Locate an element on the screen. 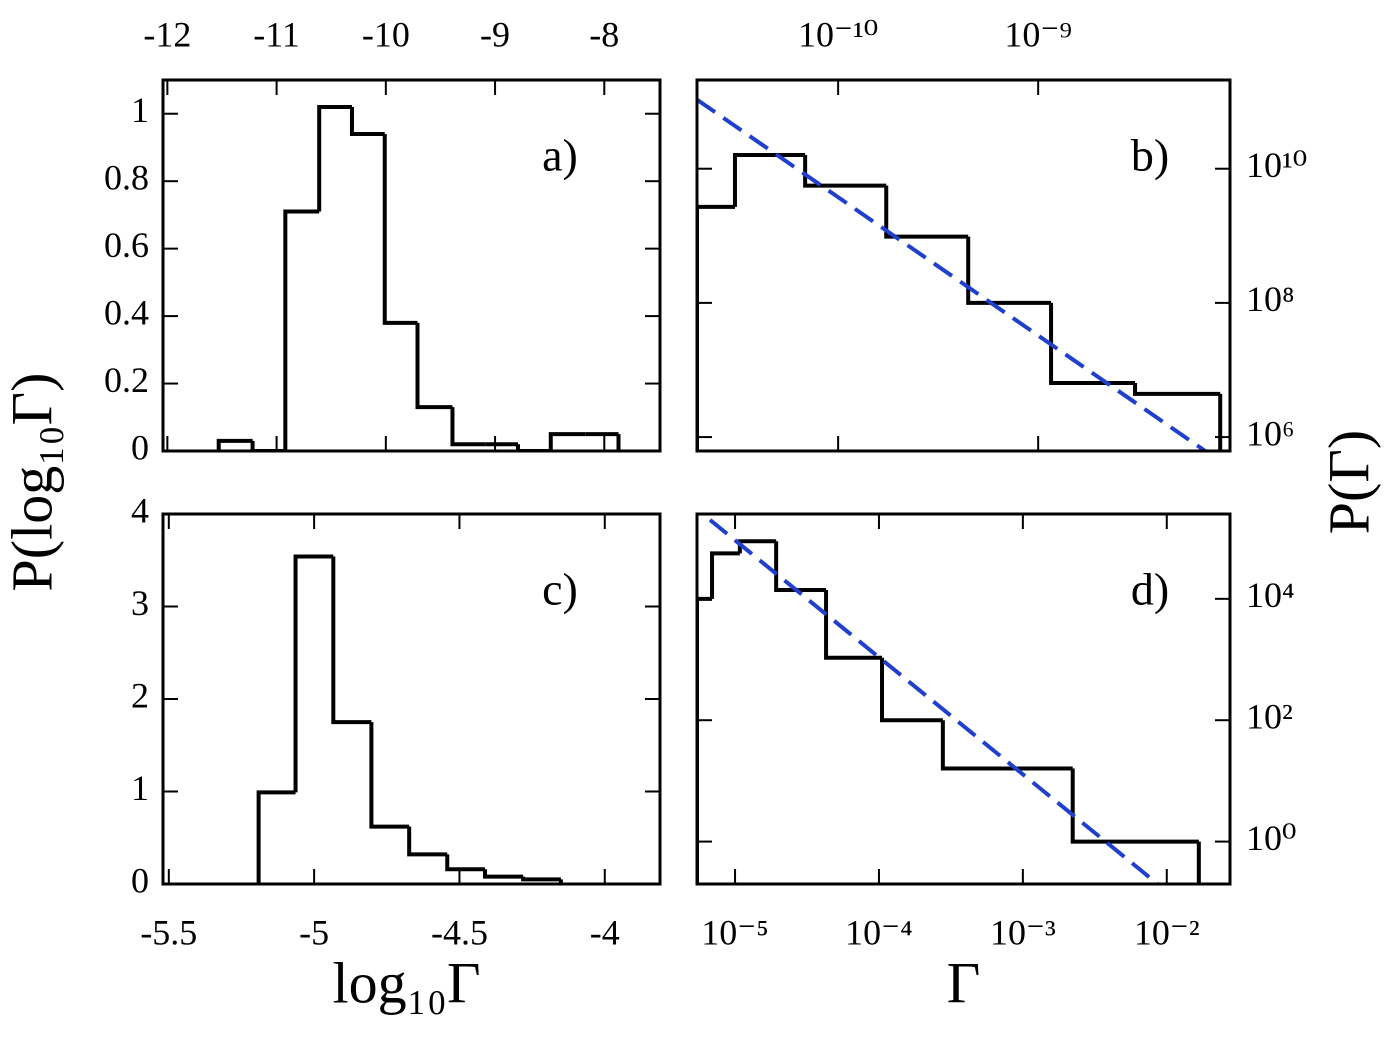 This screenshot has height=1037, width=1387. x-tick-label: -9 is located at coordinates (495, 34).